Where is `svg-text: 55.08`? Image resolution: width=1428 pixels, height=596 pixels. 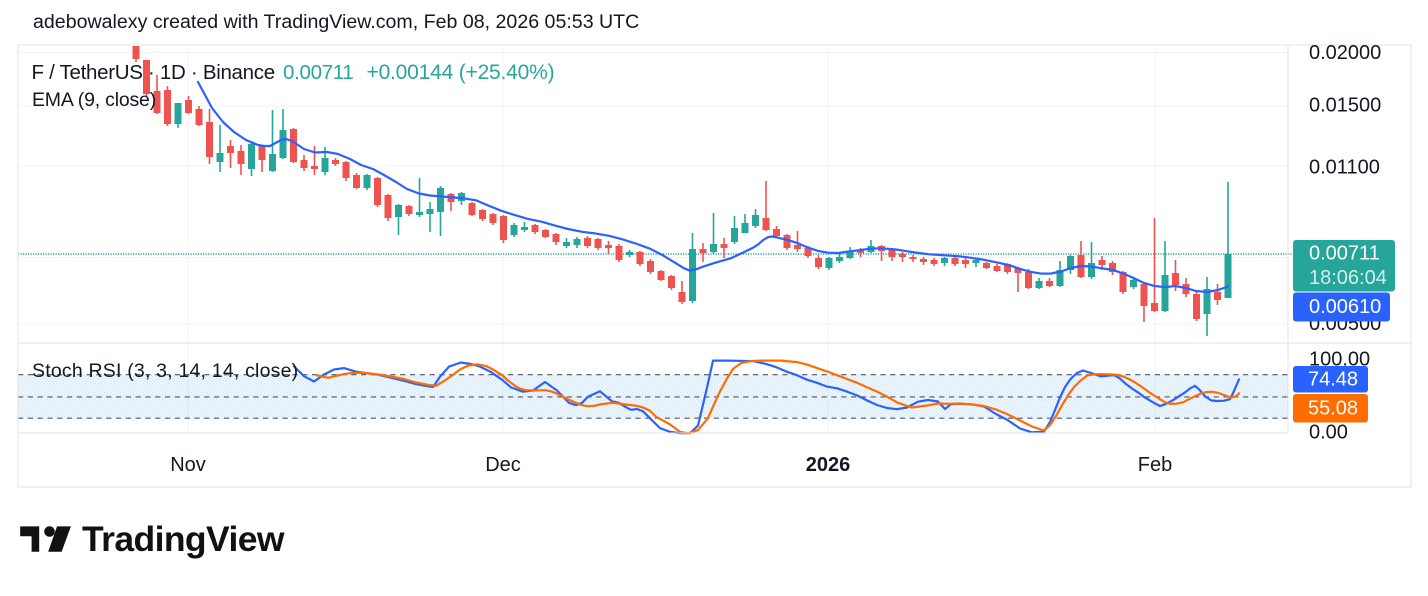
svg-text: 55.08 is located at coordinates (1333, 409).